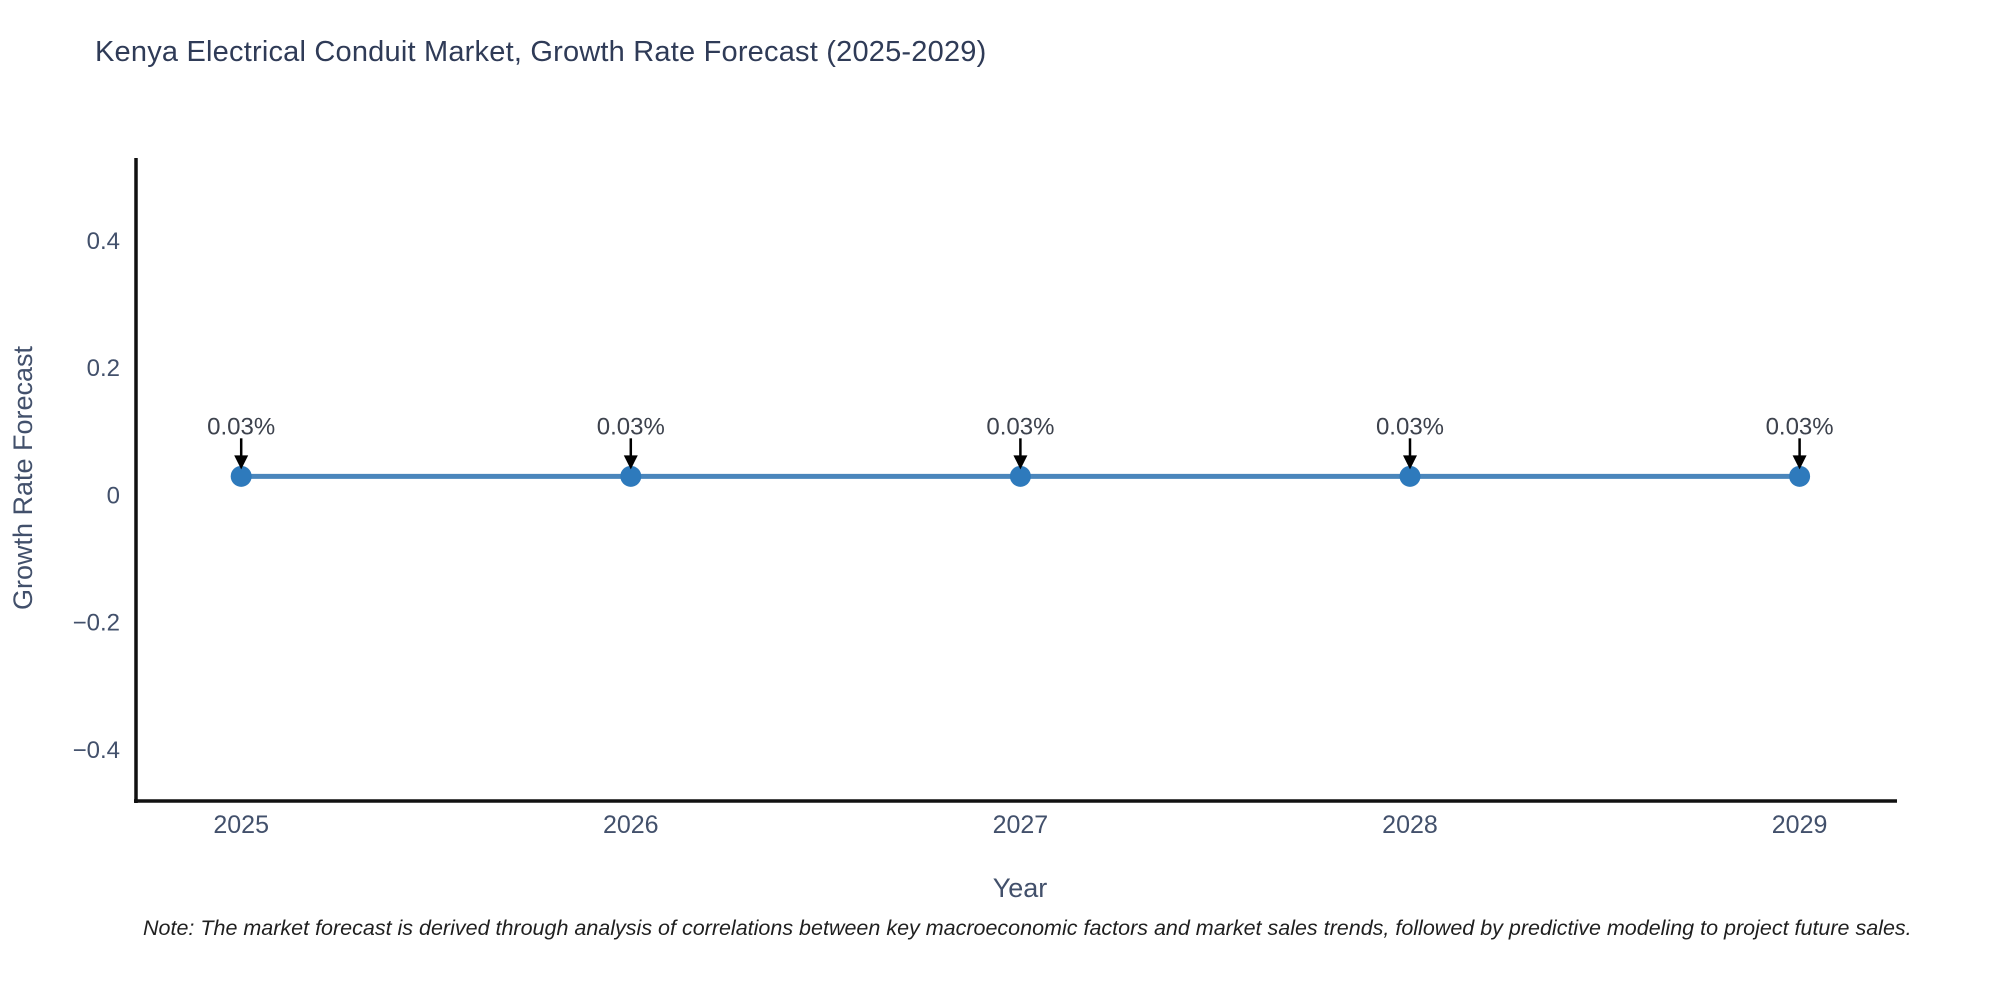 The image size is (2000, 1000). I want to click on y-axis-title: Growth Rate Forecast, so click(23, 477).